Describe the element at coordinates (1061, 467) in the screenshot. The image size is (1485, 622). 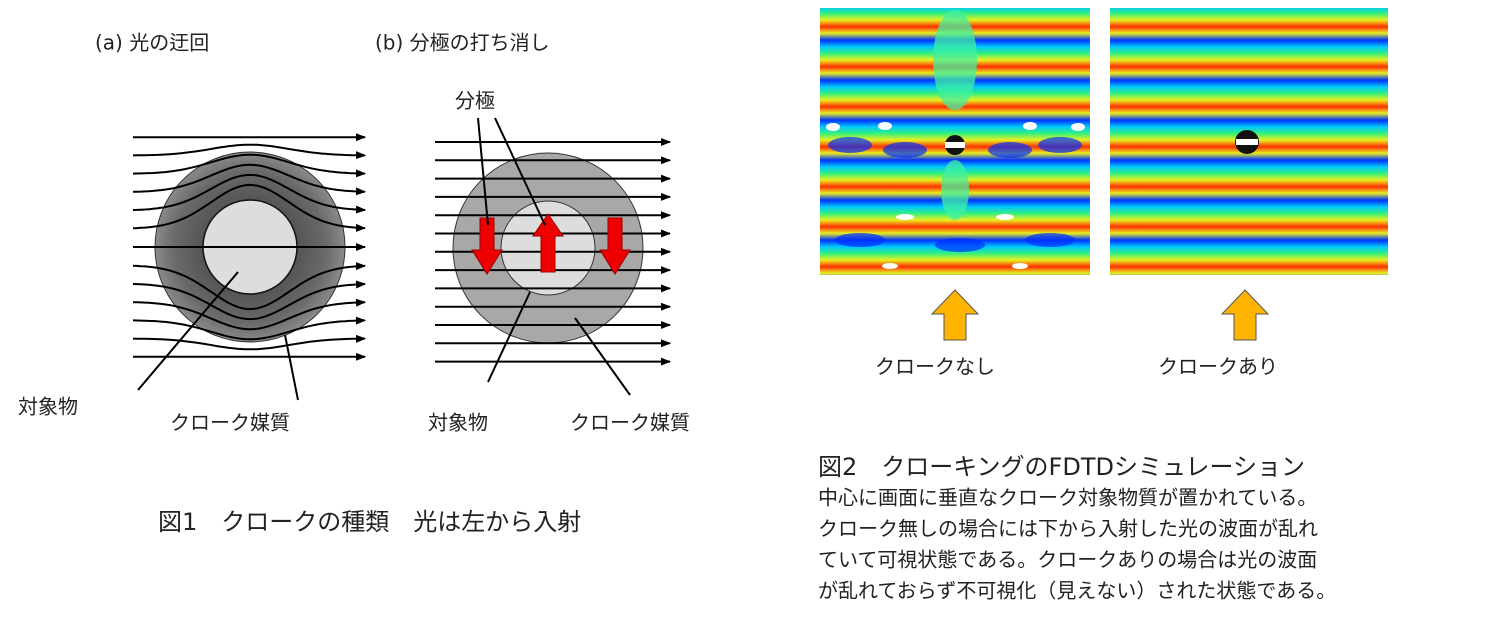
I see `figure2-caption-title: 図2 クローキングのFDTDシミュレーション` at that location.